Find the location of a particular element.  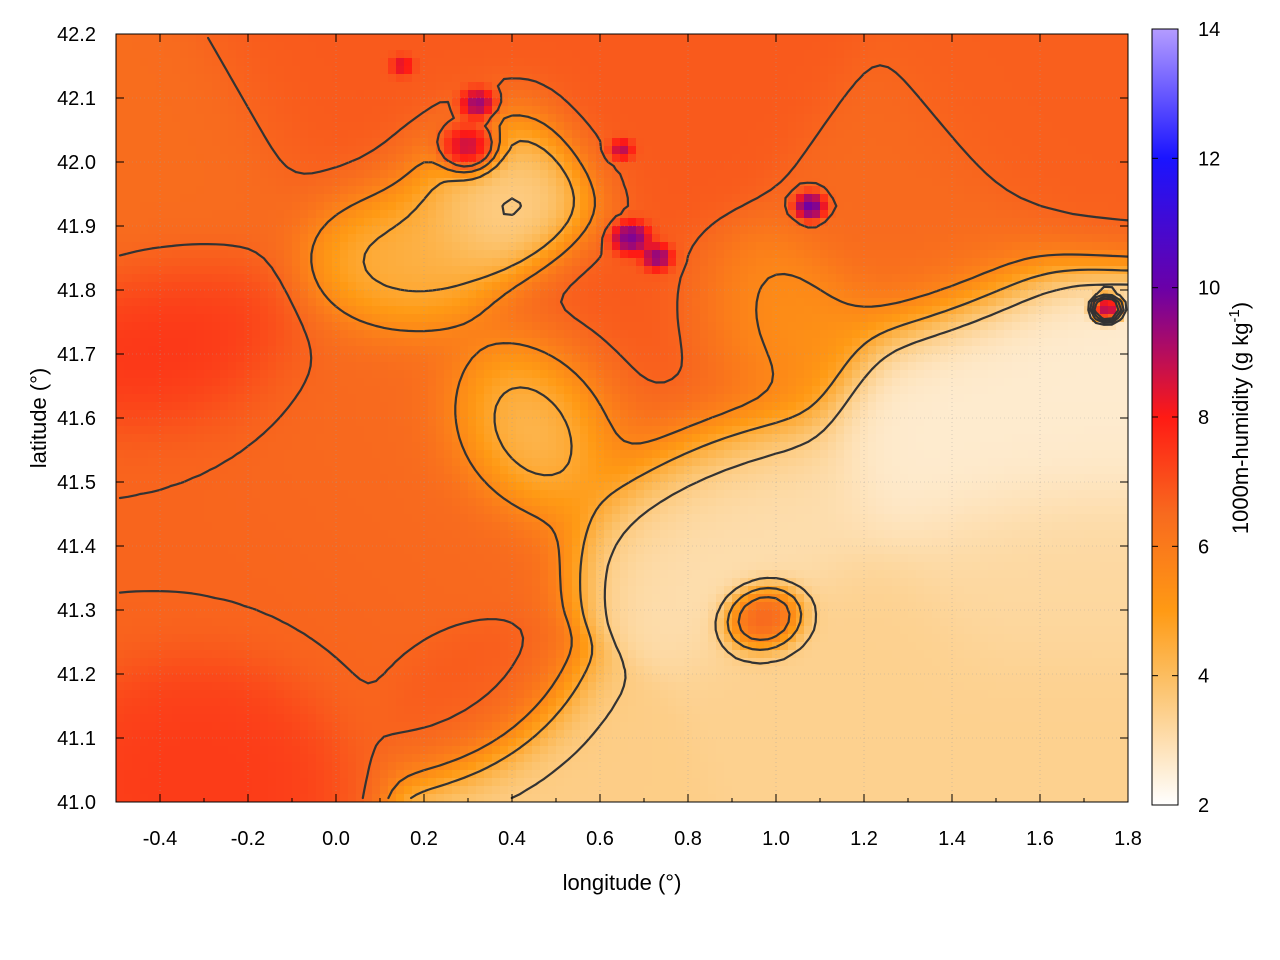

y-tick-label: 42.0 is located at coordinates (76, 163).